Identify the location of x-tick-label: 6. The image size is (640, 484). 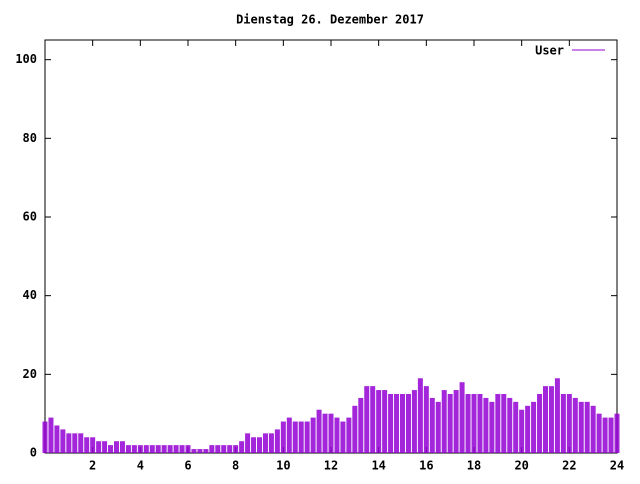
(187, 466).